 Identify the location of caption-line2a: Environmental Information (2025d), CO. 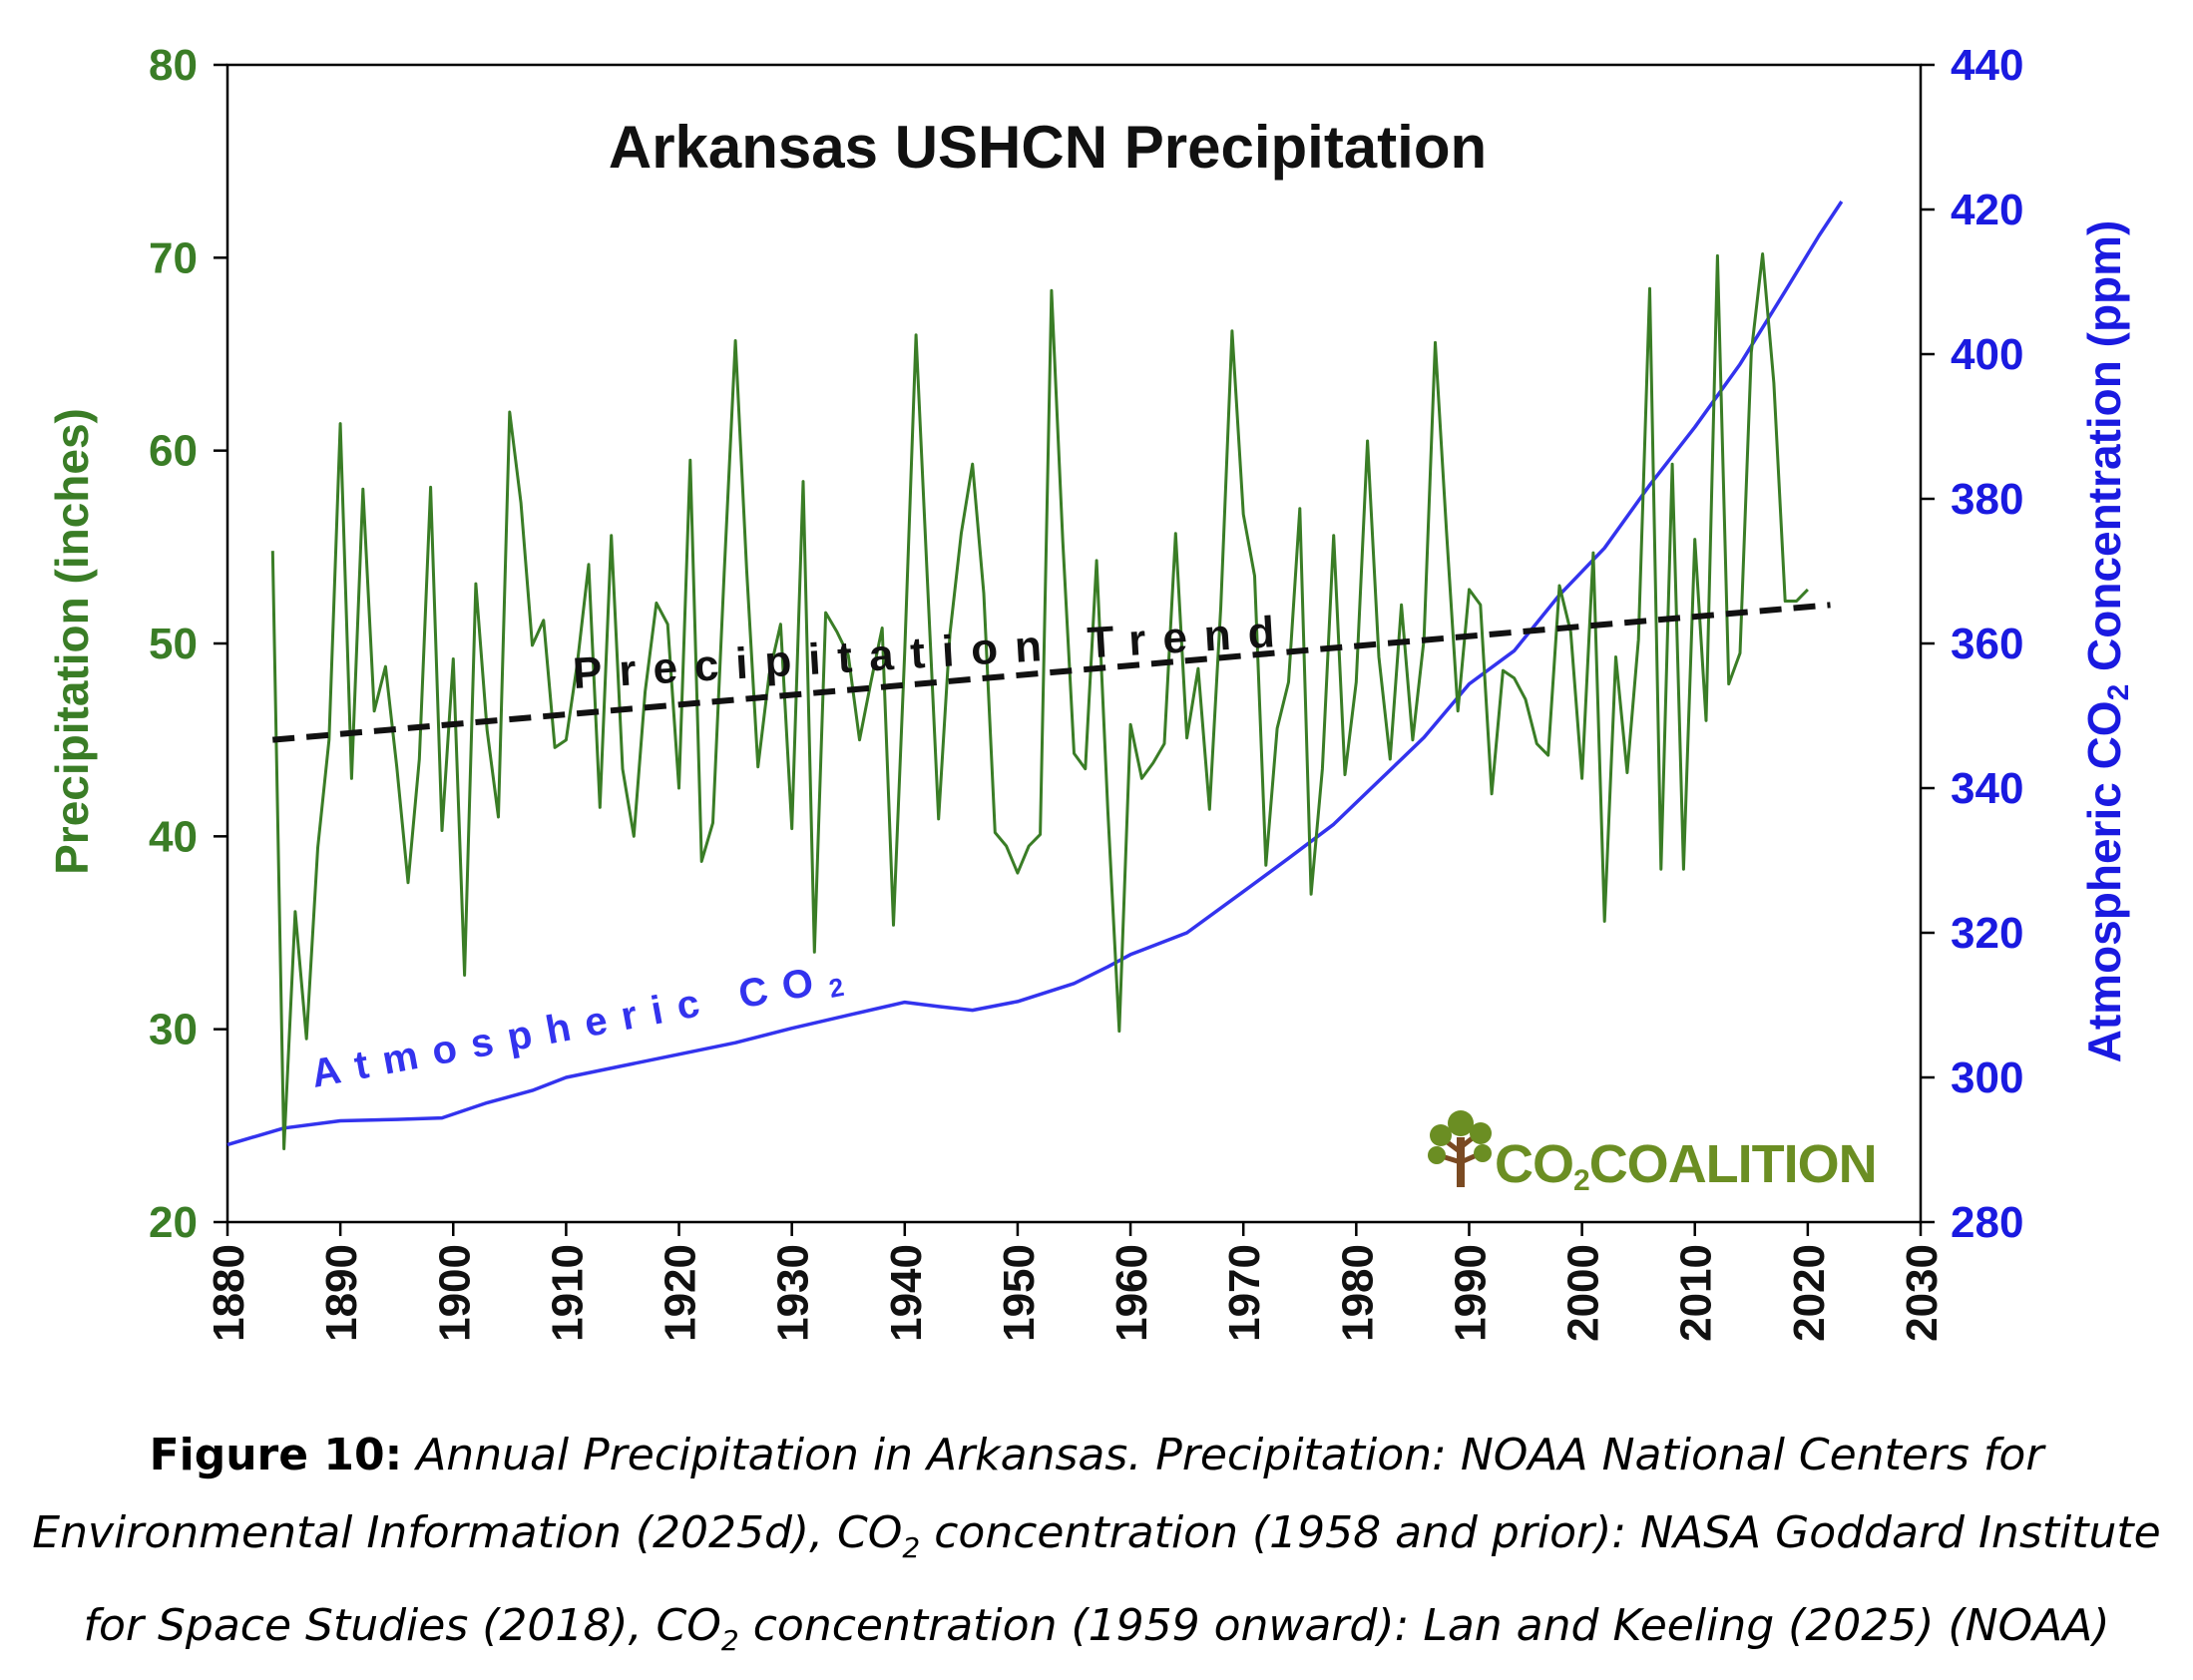
(467, 1532).